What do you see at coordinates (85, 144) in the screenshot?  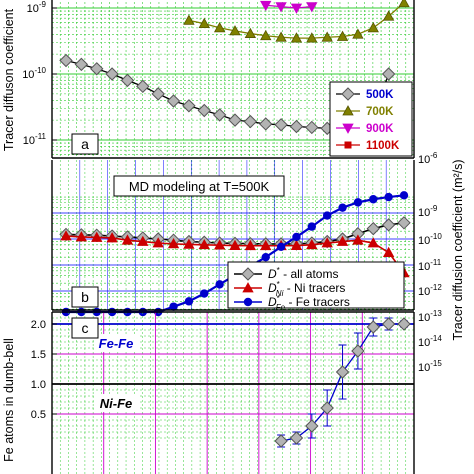 I see `panel-letter: a` at bounding box center [85, 144].